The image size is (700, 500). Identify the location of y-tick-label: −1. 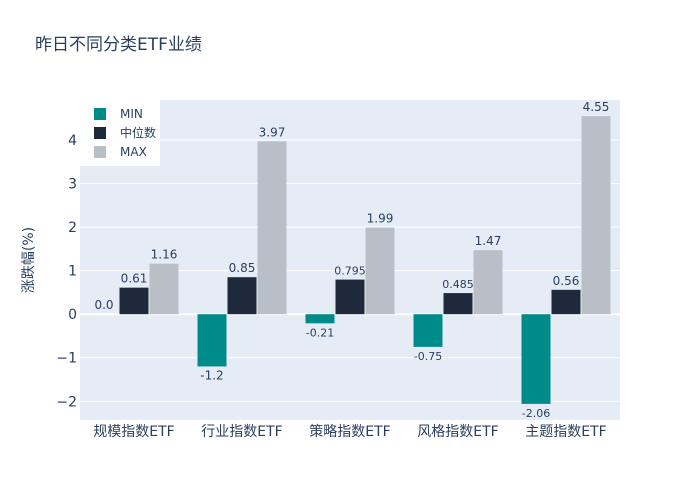
(66, 359).